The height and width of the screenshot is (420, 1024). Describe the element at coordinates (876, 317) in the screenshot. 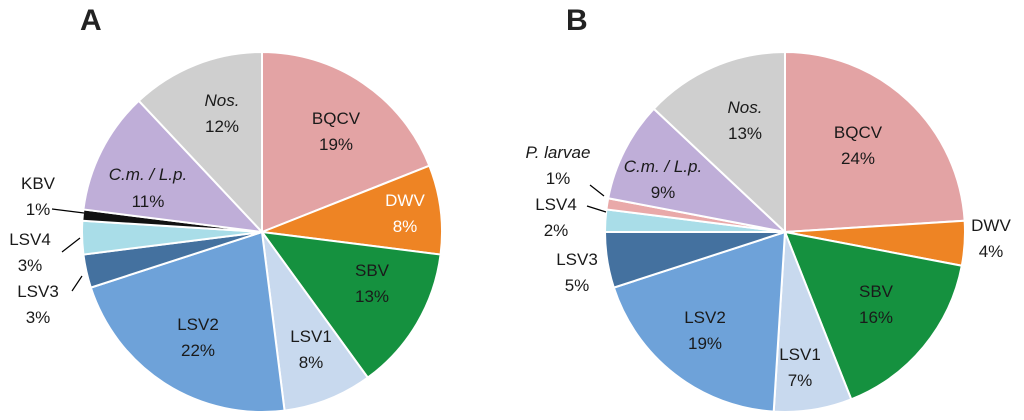

I see `slice-percent-sbv: 16%` at that location.